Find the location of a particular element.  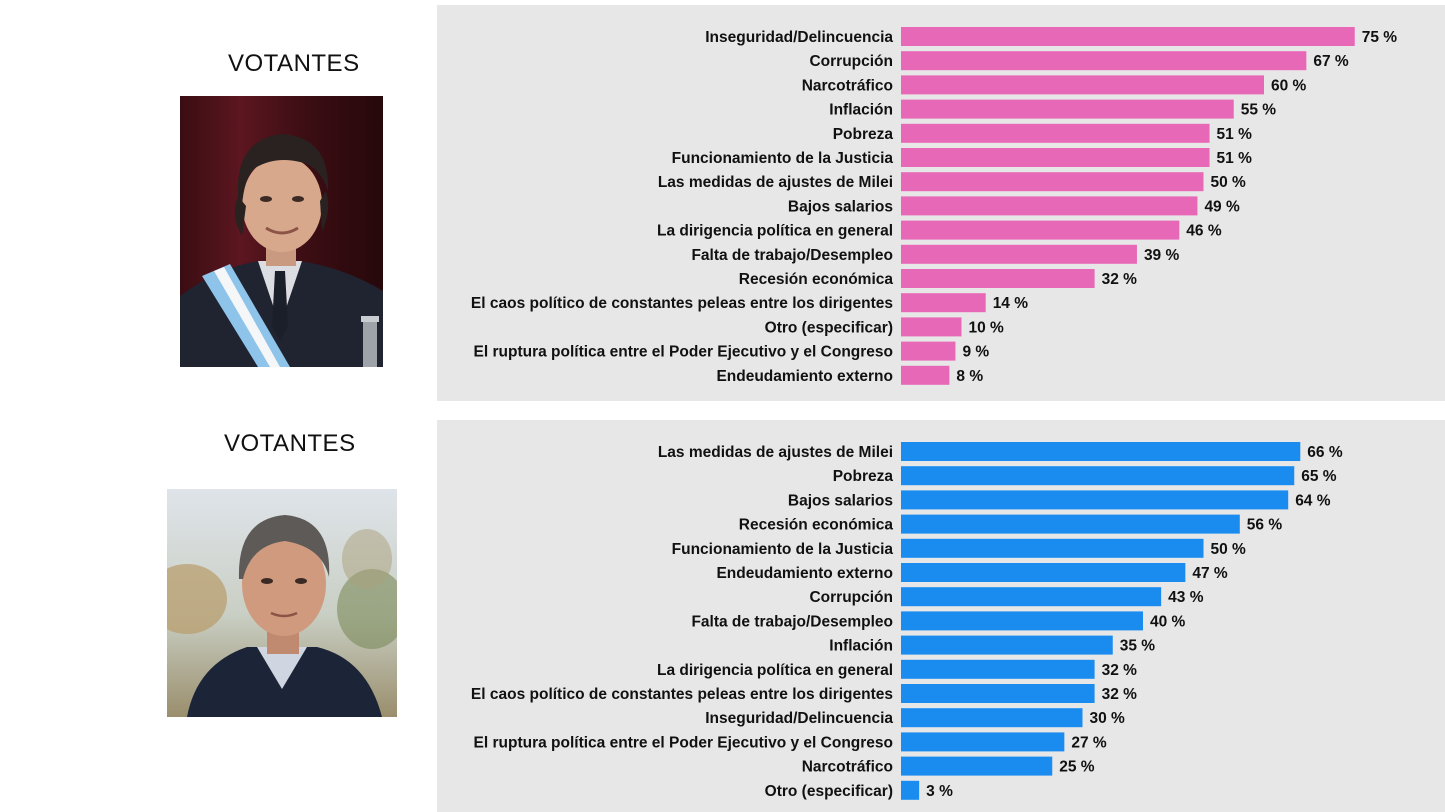

panel-1-title: VOTANTES is located at coordinates (294, 63).